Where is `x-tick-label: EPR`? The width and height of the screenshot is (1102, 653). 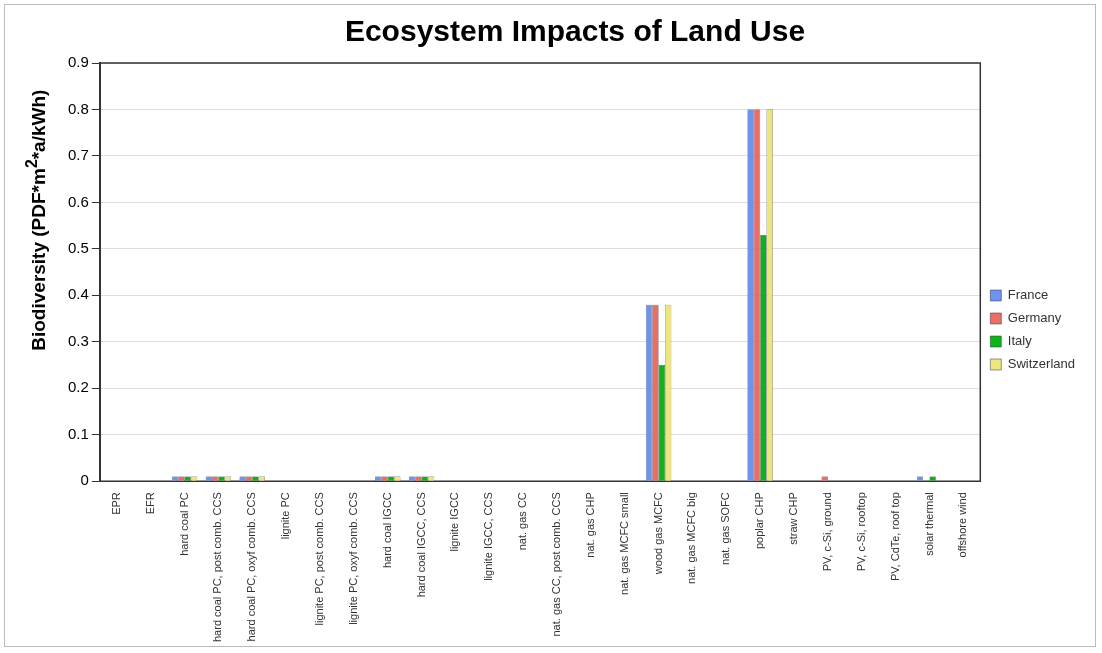
x-tick-label: EPR is located at coordinates (115, 503).